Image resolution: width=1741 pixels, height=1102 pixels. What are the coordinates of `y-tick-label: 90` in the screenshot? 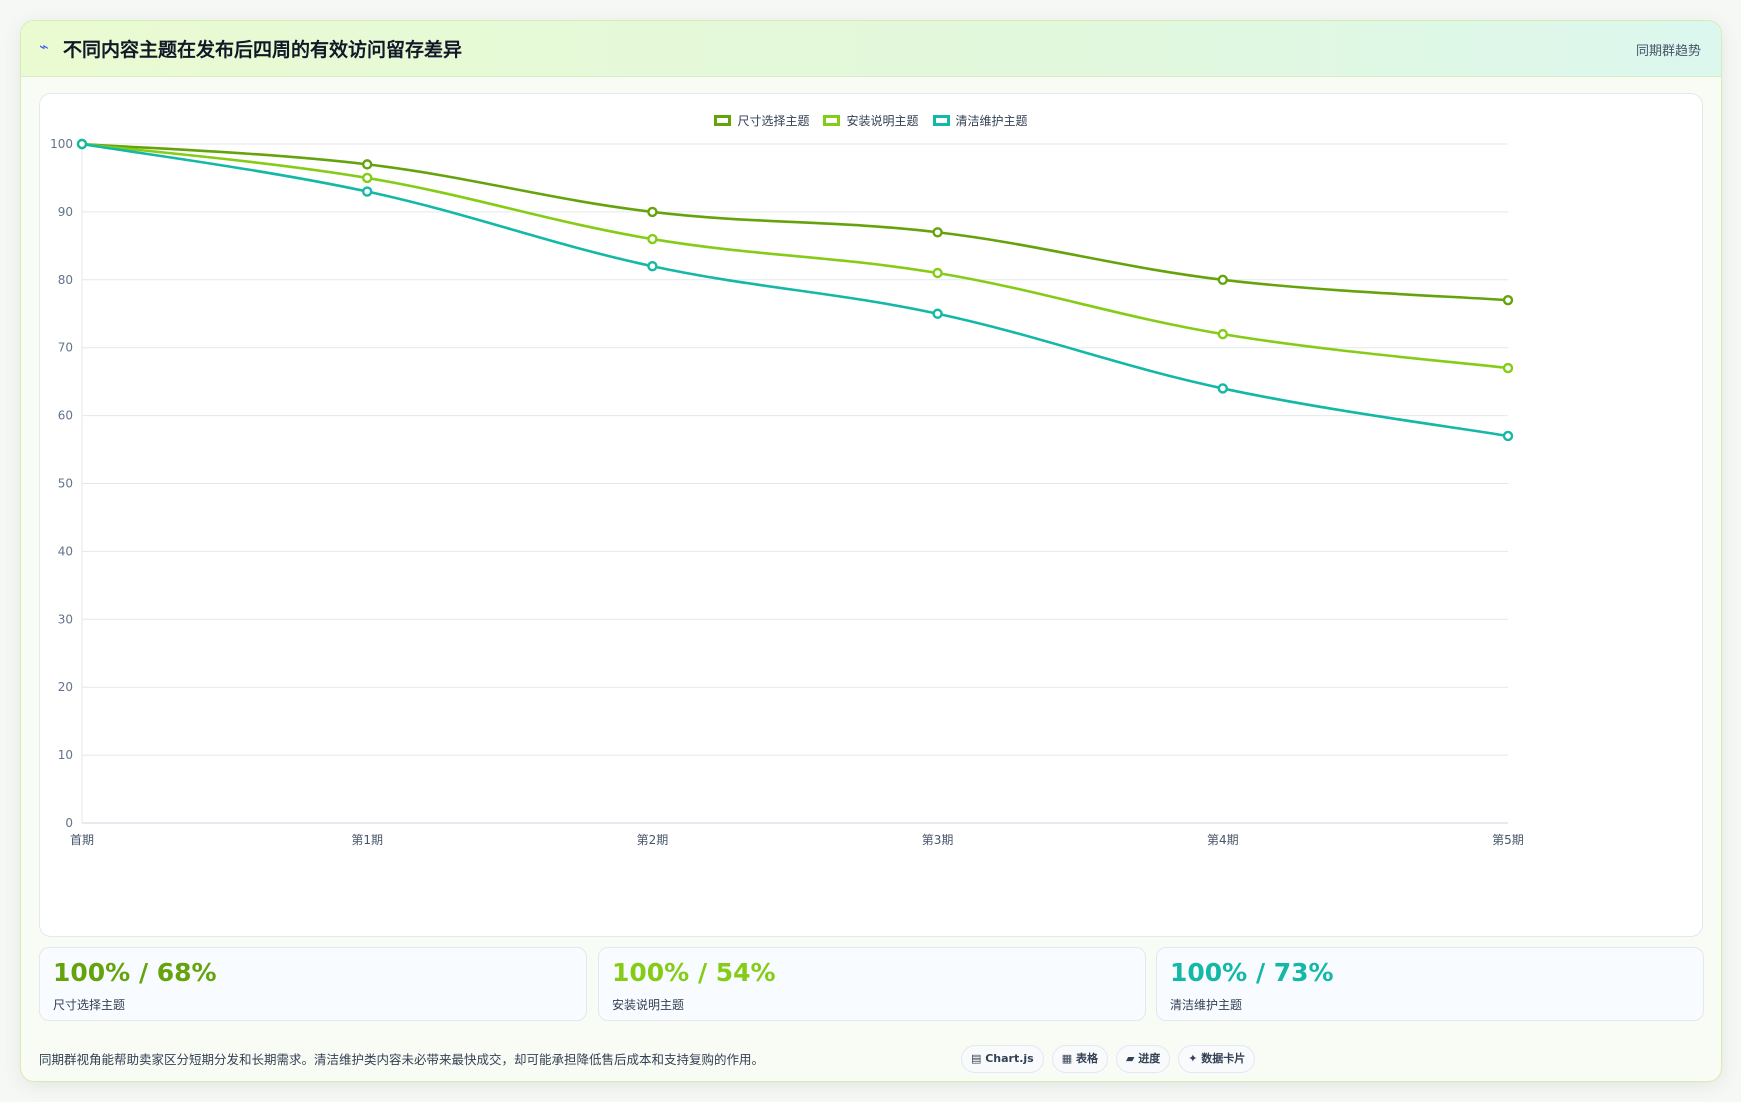 It's located at (65, 212).